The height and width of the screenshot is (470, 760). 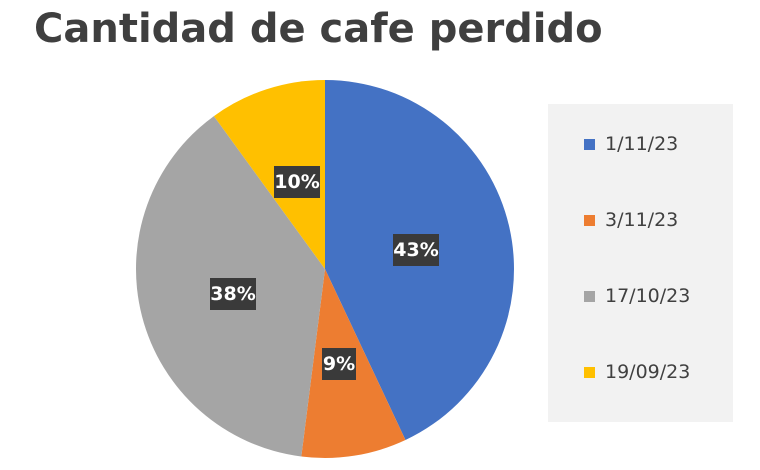 I want to click on data-label: 9%, so click(x=339, y=364).